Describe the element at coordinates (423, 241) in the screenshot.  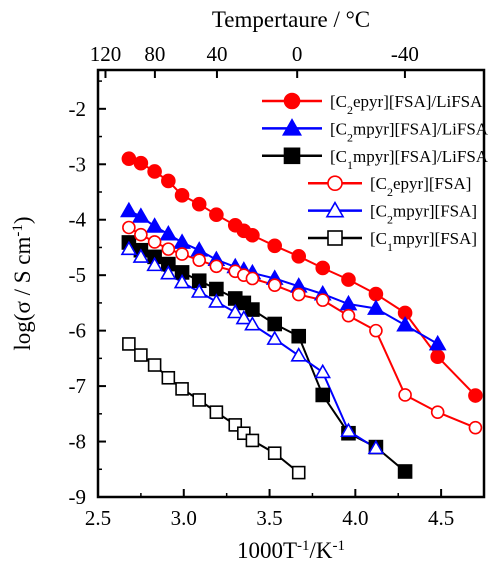
I see `legend-label: [C1mpyr][FSA]` at that location.